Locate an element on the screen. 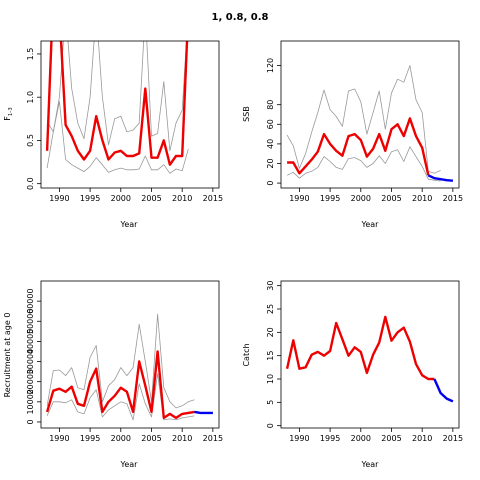 The height and width of the screenshot is (480, 480). y-tick-label: 60000 is located at coordinates (30, 300).